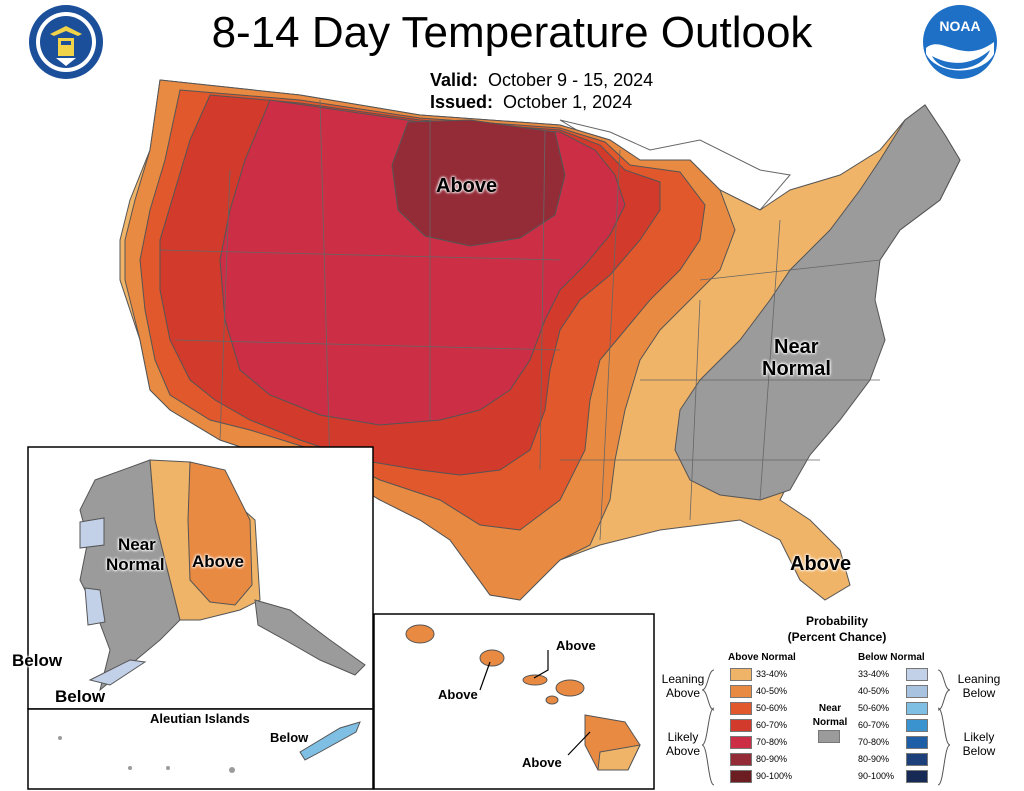 This screenshot has height=791, width=1024. Describe the element at coordinates (772, 708) in the screenshot. I see `above-swatch-label: 50-60%` at that location.